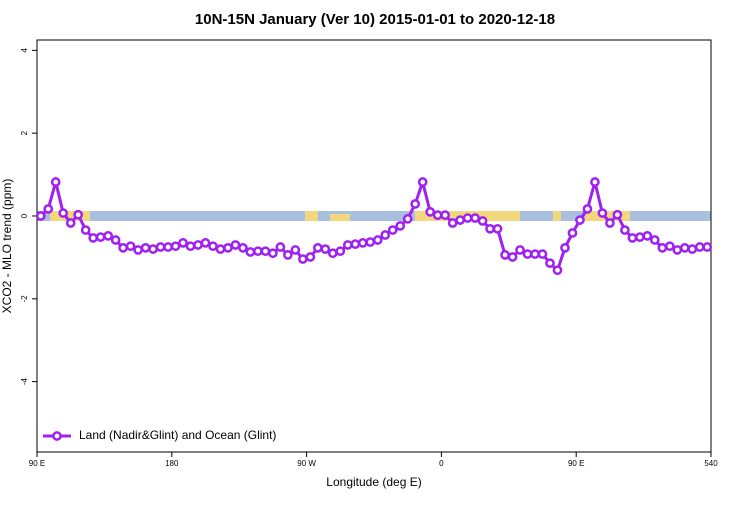 The image size is (750, 505). I want to click on y-tick-label: 4, so click(24, 50).